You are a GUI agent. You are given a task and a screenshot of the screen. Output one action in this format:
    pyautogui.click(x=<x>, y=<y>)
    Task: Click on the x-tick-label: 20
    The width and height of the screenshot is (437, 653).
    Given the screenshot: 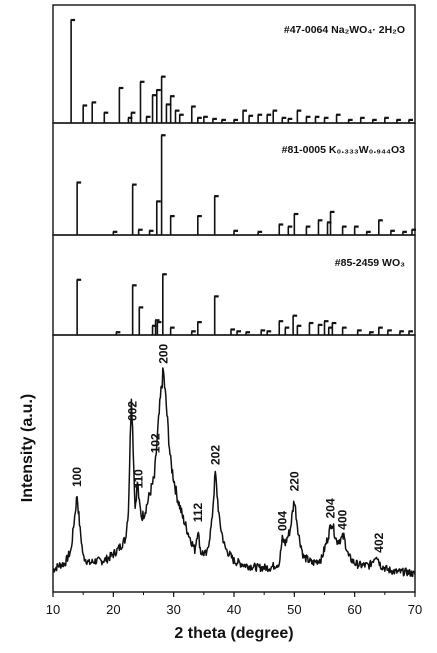 What is the action you would take?
    pyautogui.click(x=113, y=609)
    